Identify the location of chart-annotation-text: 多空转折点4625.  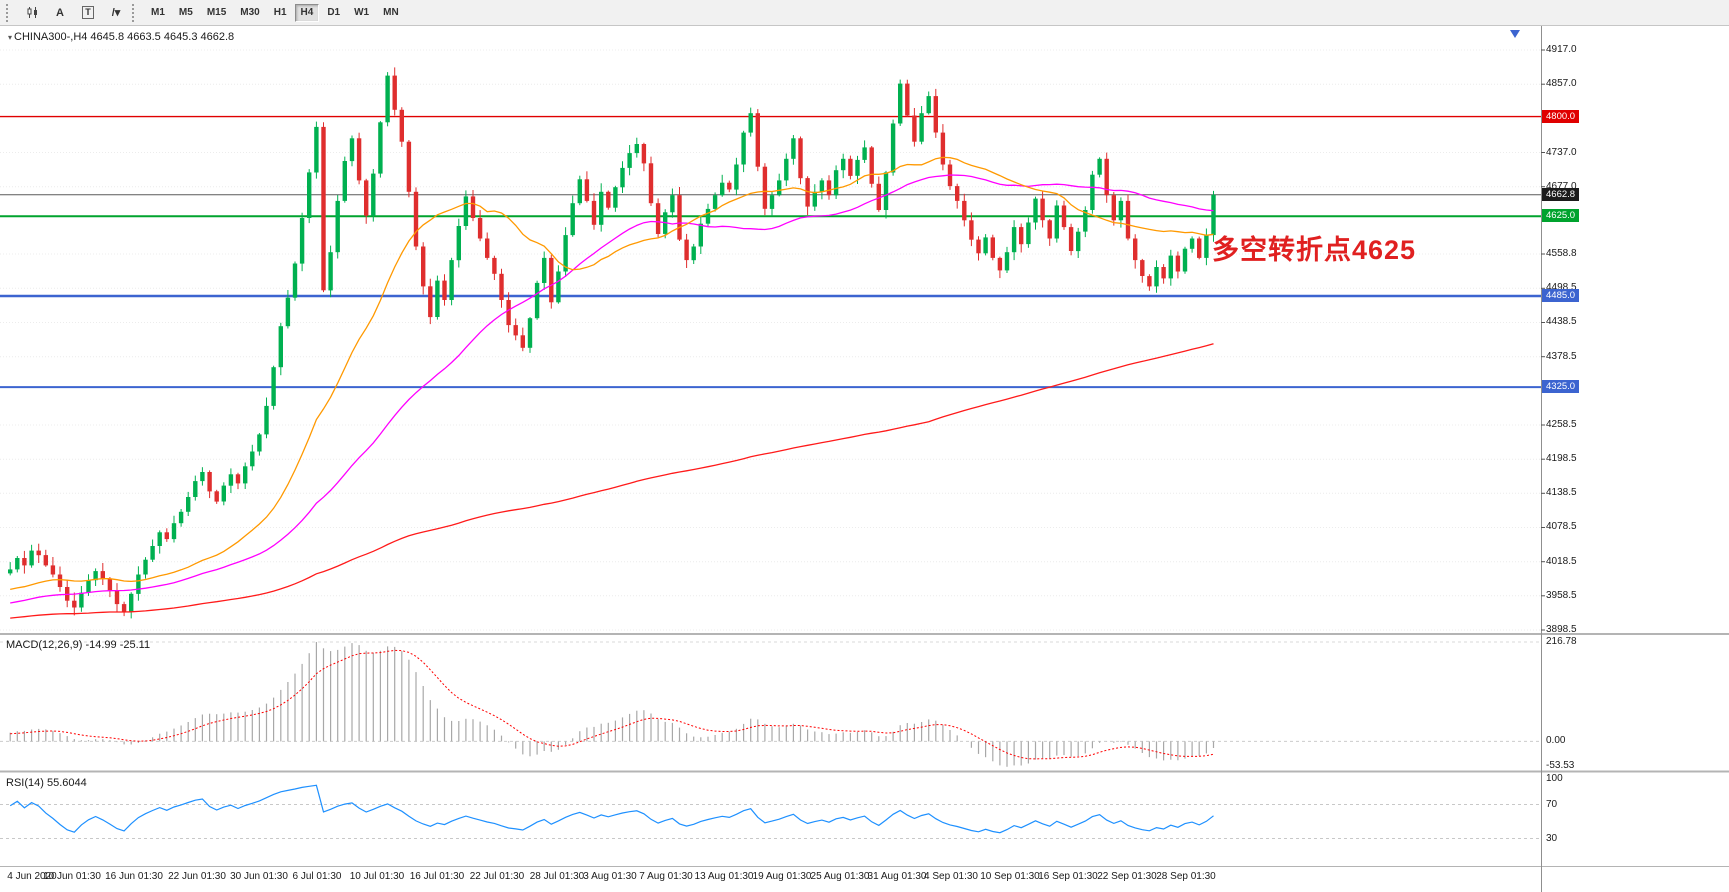
(1314, 250).